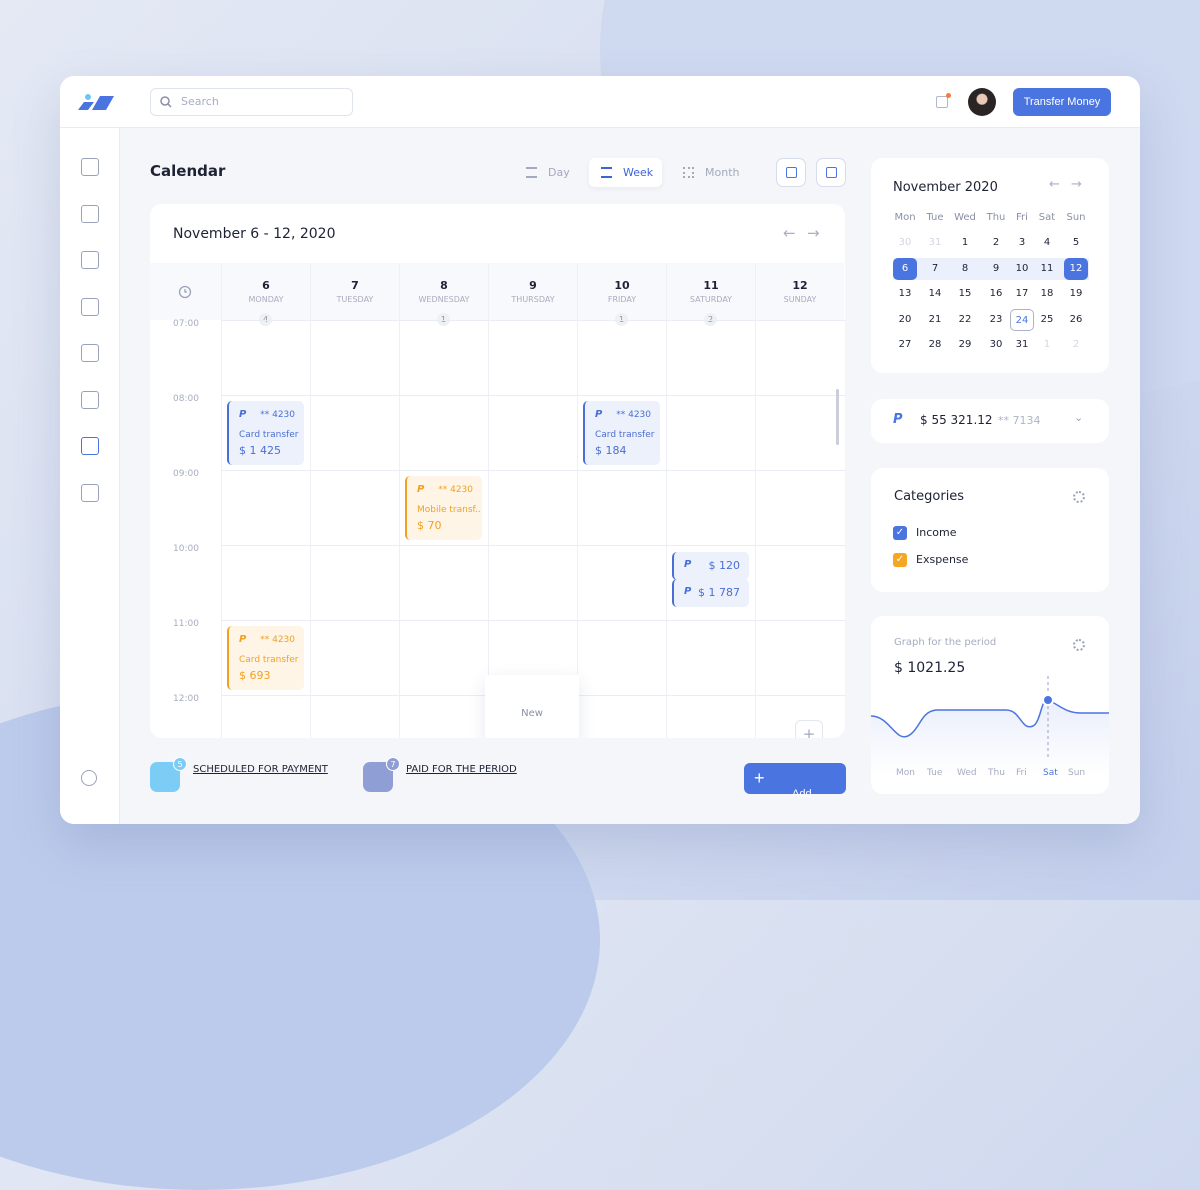 This screenshot has width=1200, height=1190. Describe the element at coordinates (831, 172) in the screenshot. I see `print-button` at that location.